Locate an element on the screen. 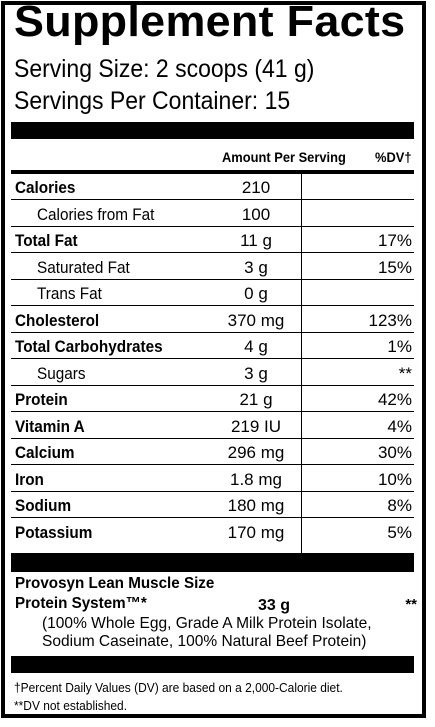 The image size is (435, 727). nutrient-amount: 180 mg is located at coordinates (256, 505).